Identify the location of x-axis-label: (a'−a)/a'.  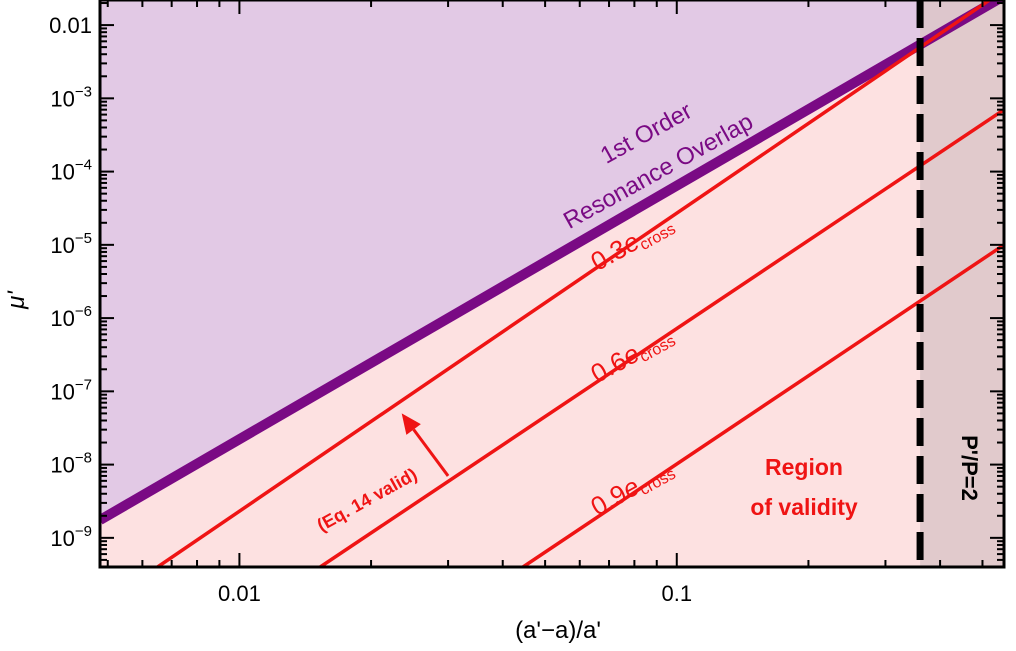
(558, 630).